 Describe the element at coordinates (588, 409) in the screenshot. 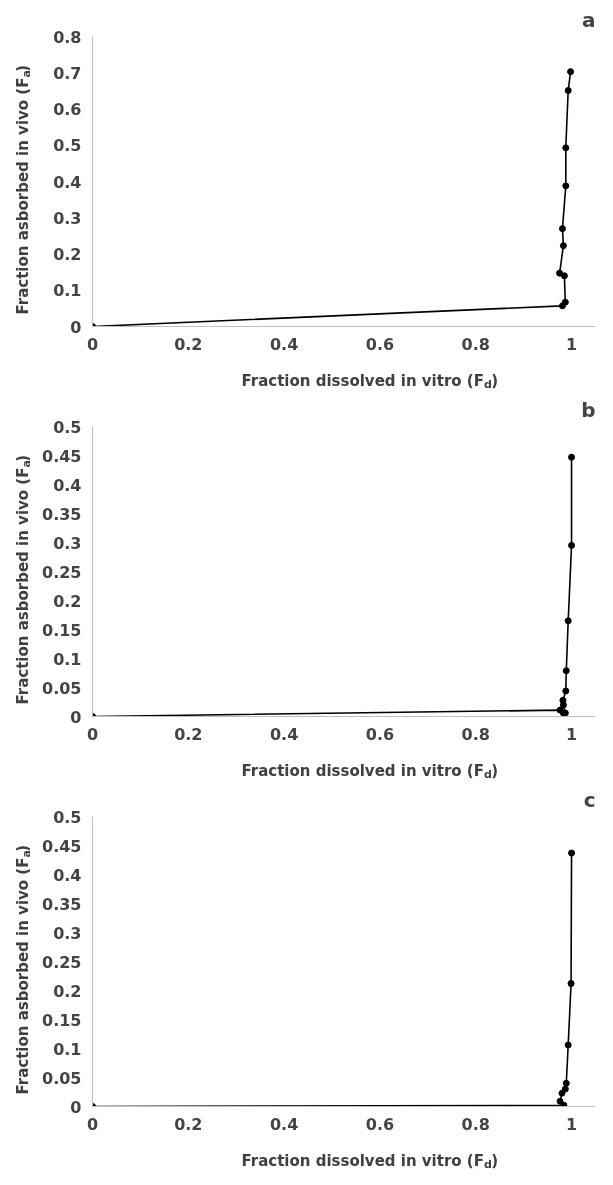

I see `chart-title: b` at that location.